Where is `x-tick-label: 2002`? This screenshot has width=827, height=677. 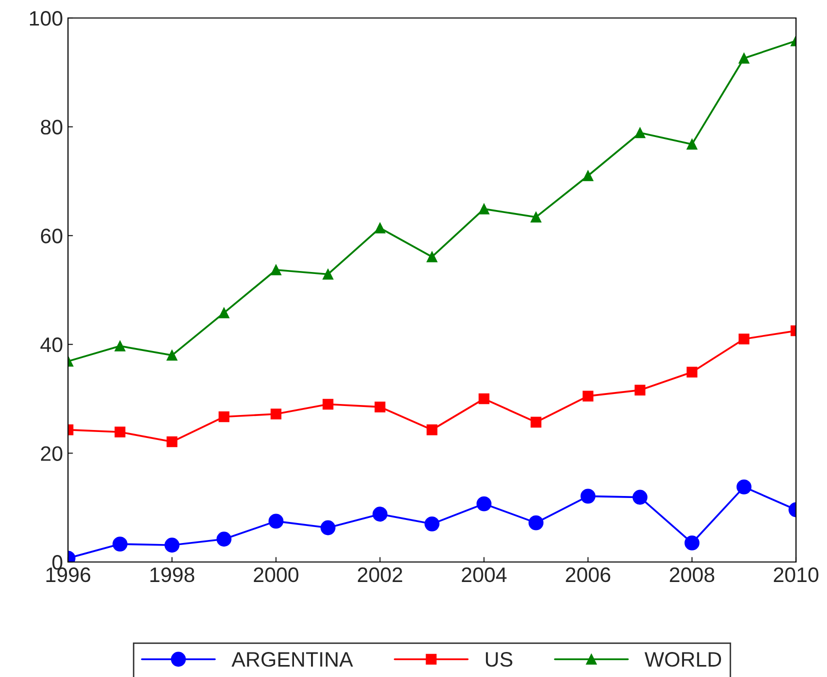
x-tick-label: 2002 is located at coordinates (380, 574).